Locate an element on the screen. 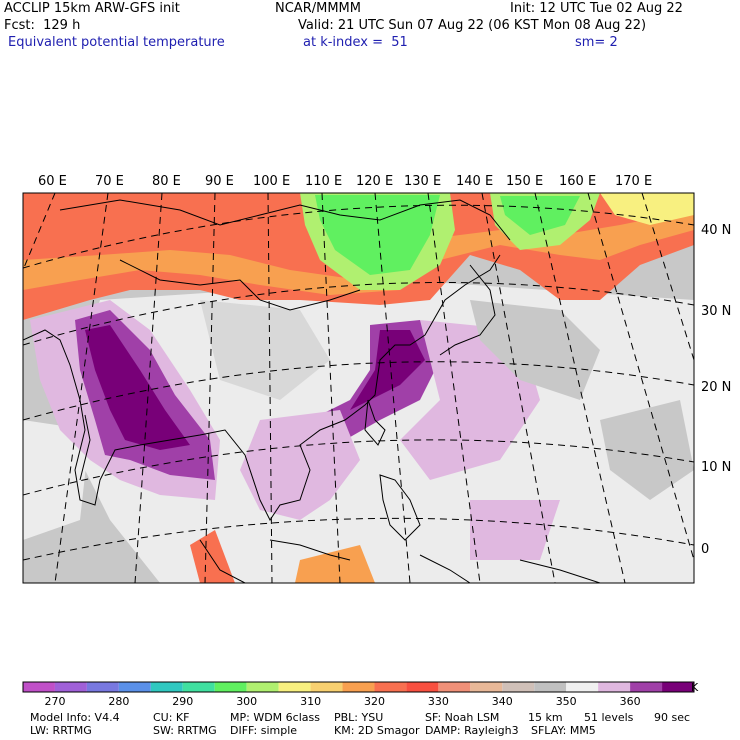 The height and width of the screenshot is (740, 740). lon-label: 60 E is located at coordinates (52, 181).